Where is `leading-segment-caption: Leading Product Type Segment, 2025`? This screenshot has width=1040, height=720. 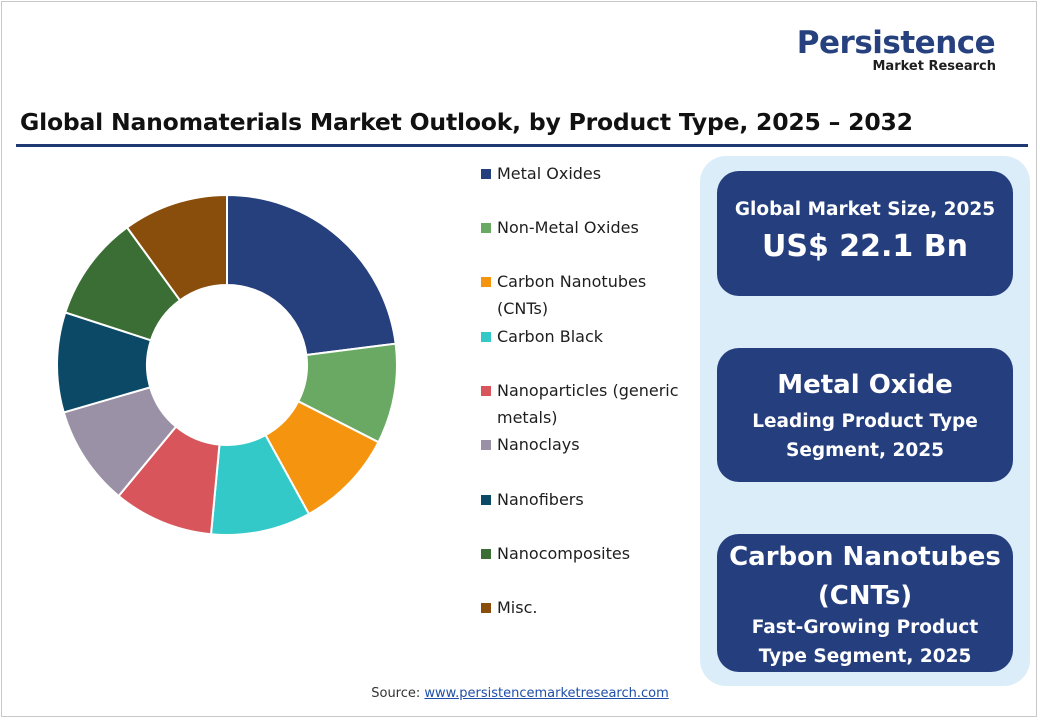
leading-segment-caption: Leading Product Type Segment, 2025 is located at coordinates (865, 436).